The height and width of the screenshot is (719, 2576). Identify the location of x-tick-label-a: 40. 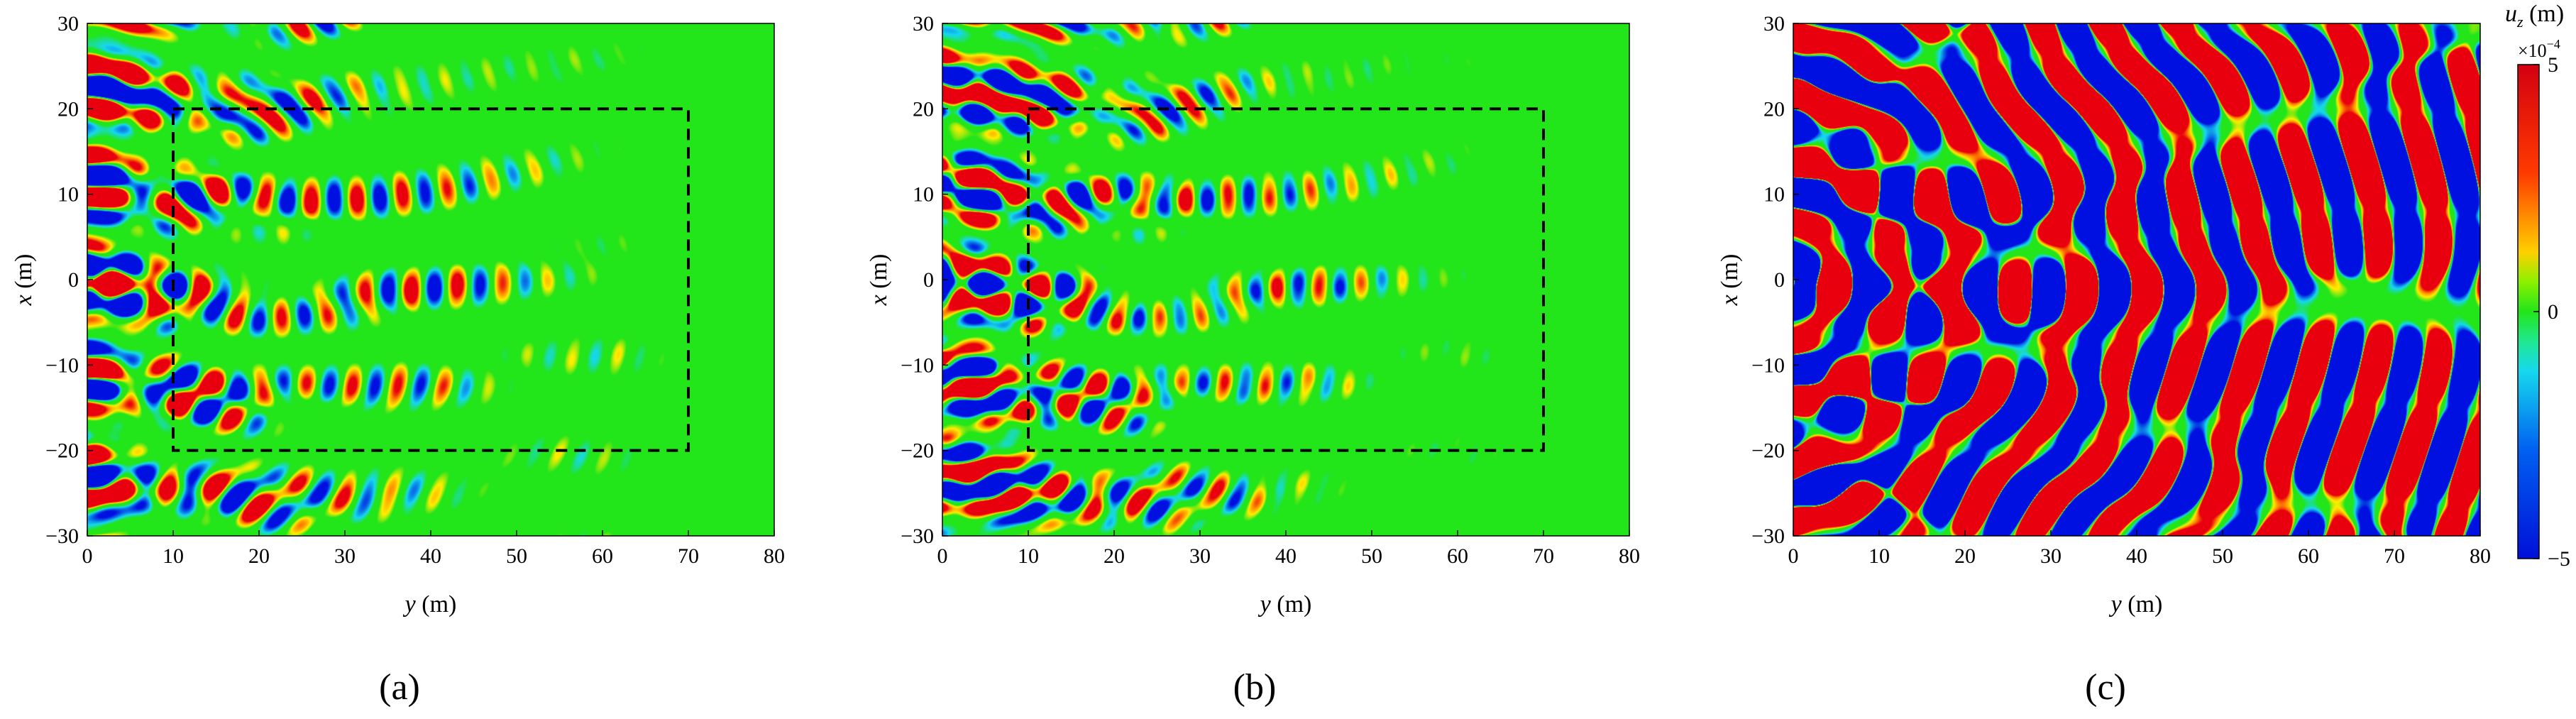
(430, 556).